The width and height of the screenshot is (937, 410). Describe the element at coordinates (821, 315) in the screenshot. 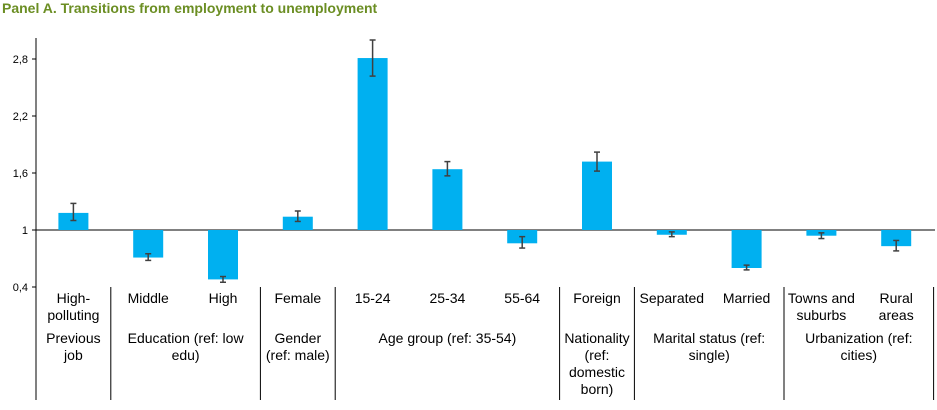

I see `category-label: suburbs` at that location.